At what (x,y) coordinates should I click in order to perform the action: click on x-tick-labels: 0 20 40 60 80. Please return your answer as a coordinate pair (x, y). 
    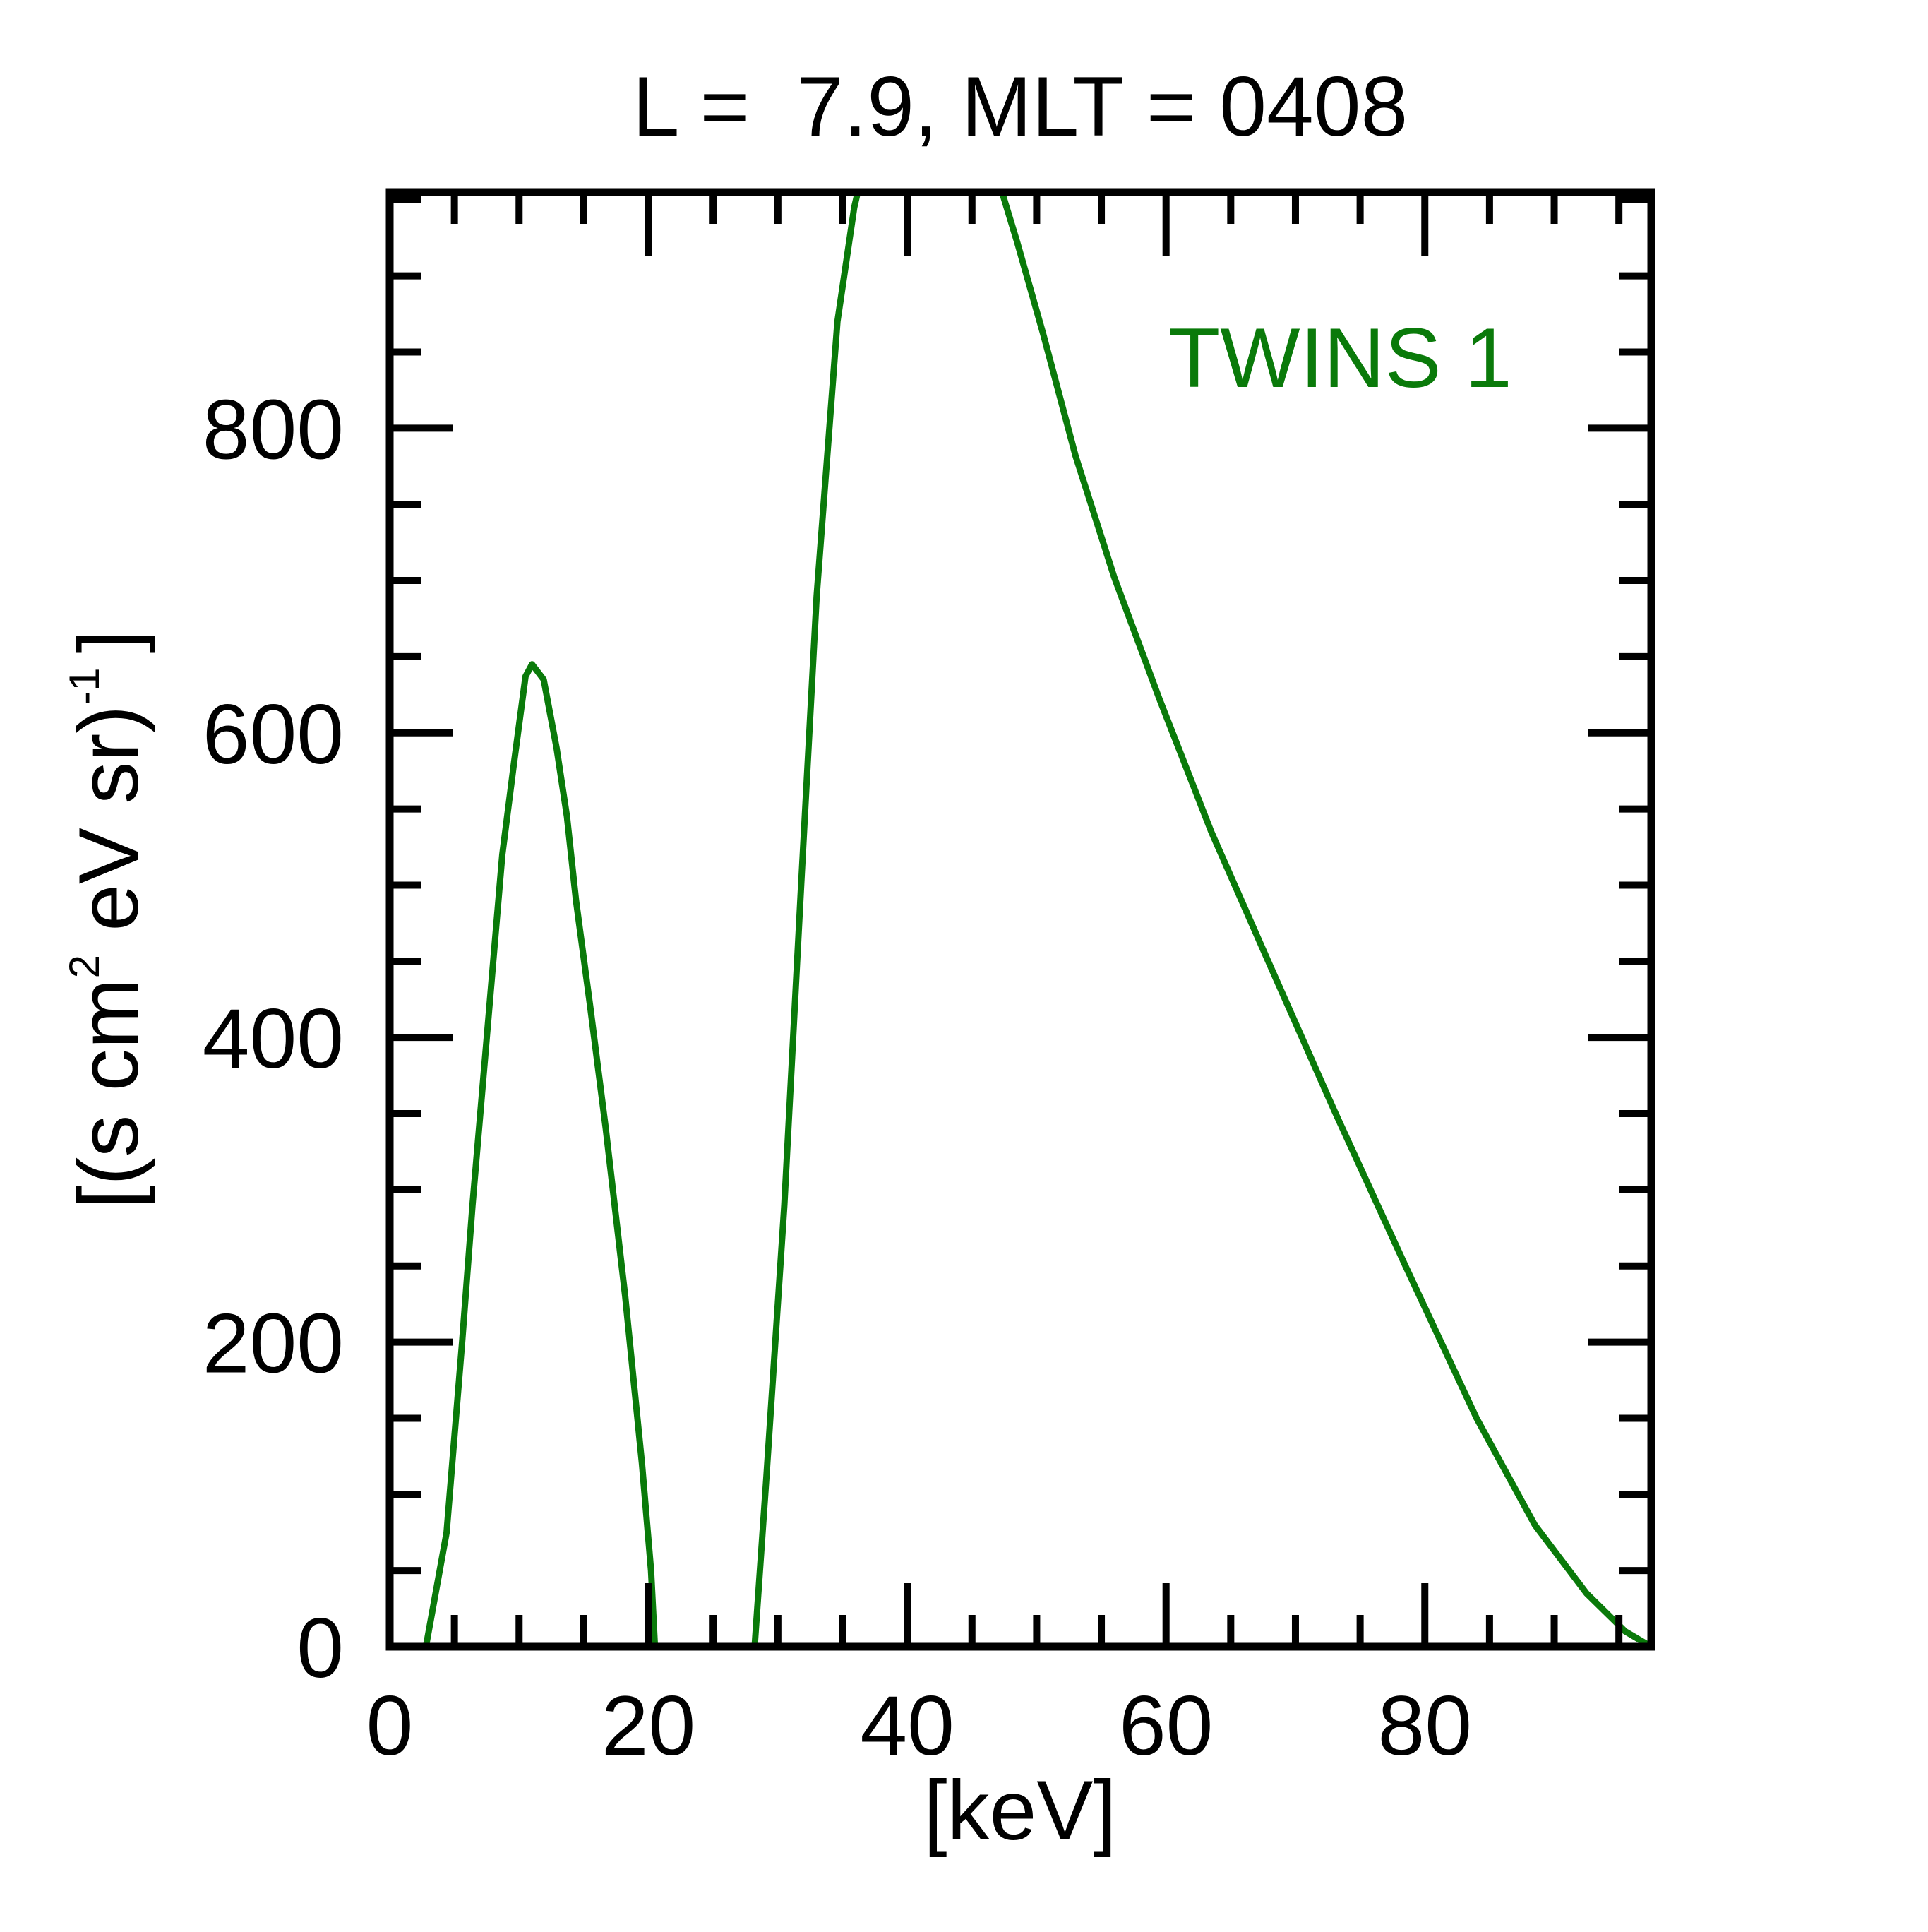
    Looking at the image, I should click on (919, 1725).